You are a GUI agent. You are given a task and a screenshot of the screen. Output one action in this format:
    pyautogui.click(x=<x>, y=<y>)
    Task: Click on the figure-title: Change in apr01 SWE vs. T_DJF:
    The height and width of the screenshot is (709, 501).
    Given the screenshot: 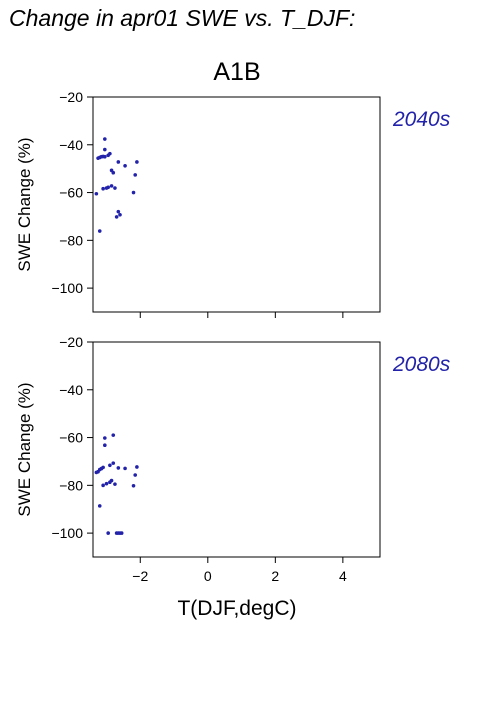 What is the action you would take?
    pyautogui.click(x=182, y=18)
    